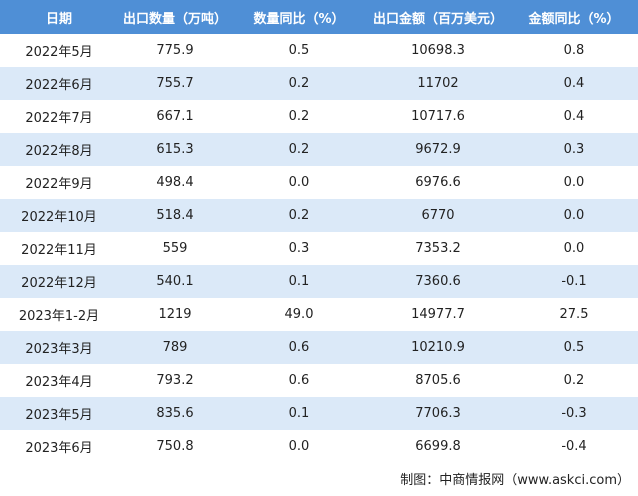  Describe the element at coordinates (174, 19) in the screenshot. I see `header-export-quantity: 出口数量（万吨）` at that location.